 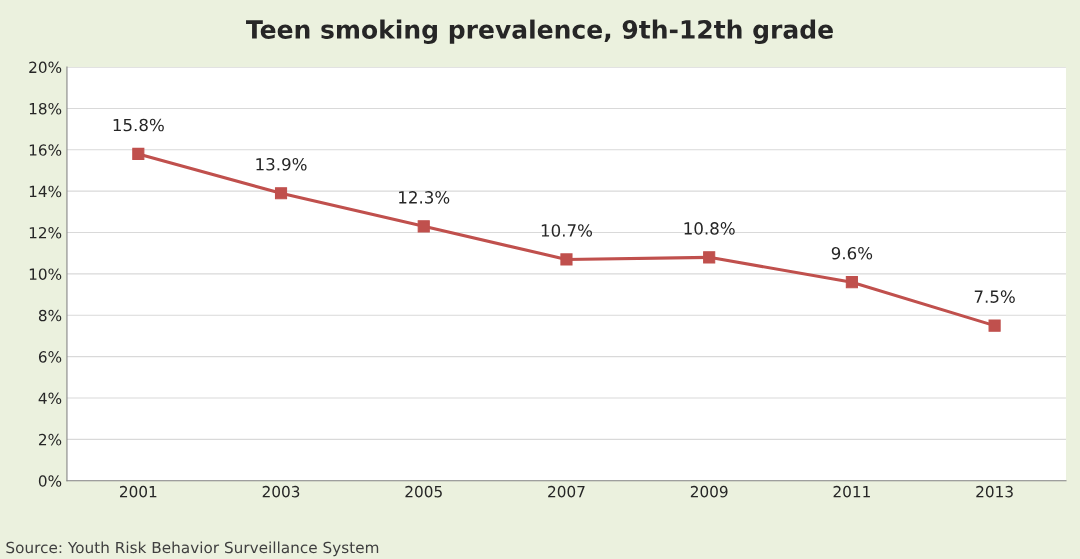 I want to click on x-tick-label: 2009, so click(x=709, y=491).